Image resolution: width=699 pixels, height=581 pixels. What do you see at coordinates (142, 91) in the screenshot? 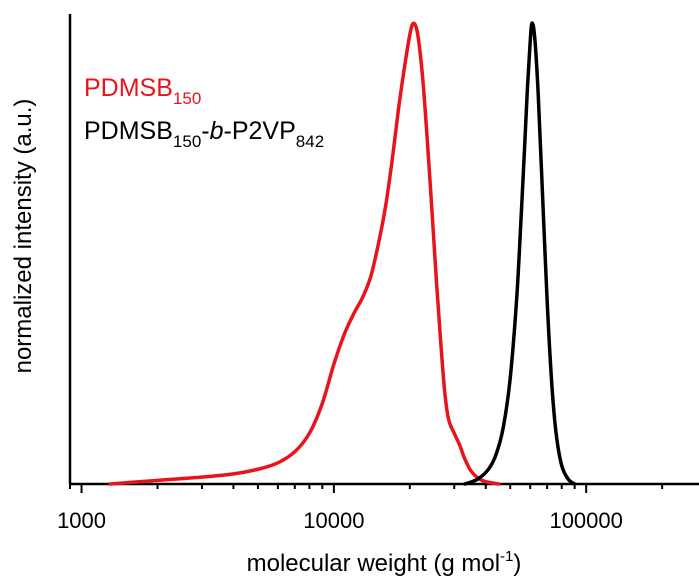
I see `legend-entry-1: PDMSB150` at bounding box center [142, 91].